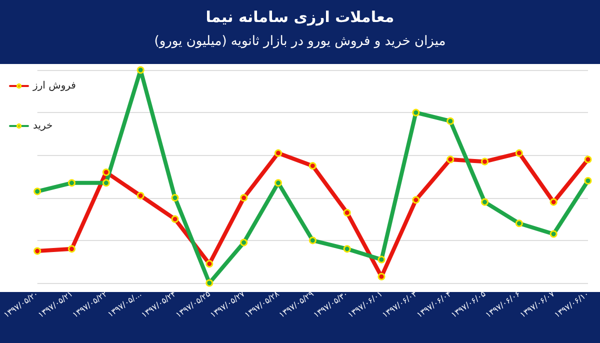 The width and height of the screenshot is (600, 343). Describe the element at coordinates (300, 17) in the screenshot. I see `chart-title: معاملات ارزی سامانه نیما` at that location.